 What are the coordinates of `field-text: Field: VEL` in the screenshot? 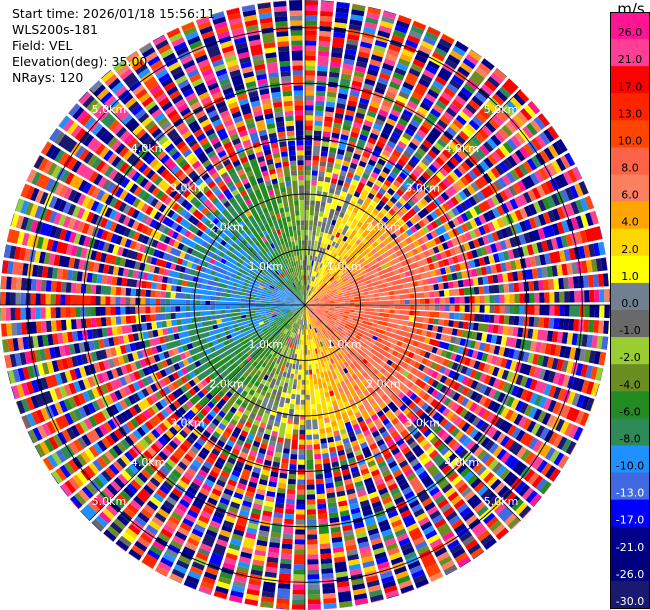 It's located at (42, 45).